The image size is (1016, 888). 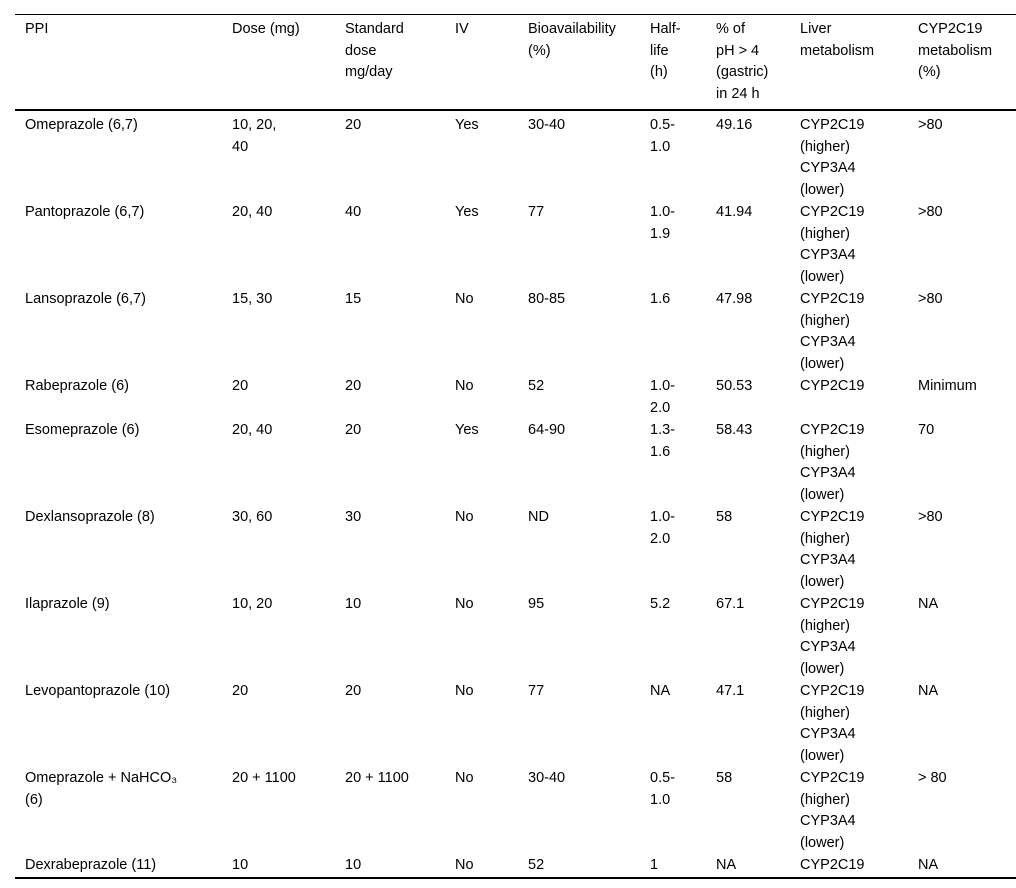 What do you see at coordinates (758, 62) in the screenshot?
I see `column-header-ph-gt-4: % of pH > 4 (gastric) in 24 h` at bounding box center [758, 62].